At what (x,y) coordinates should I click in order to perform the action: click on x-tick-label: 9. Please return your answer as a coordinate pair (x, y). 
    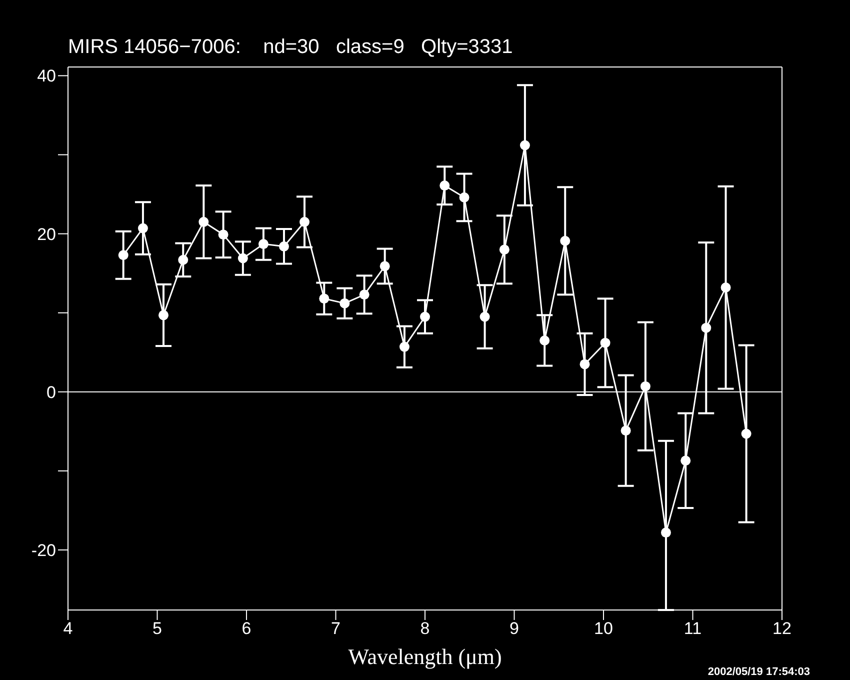
    Looking at the image, I should click on (514, 628).